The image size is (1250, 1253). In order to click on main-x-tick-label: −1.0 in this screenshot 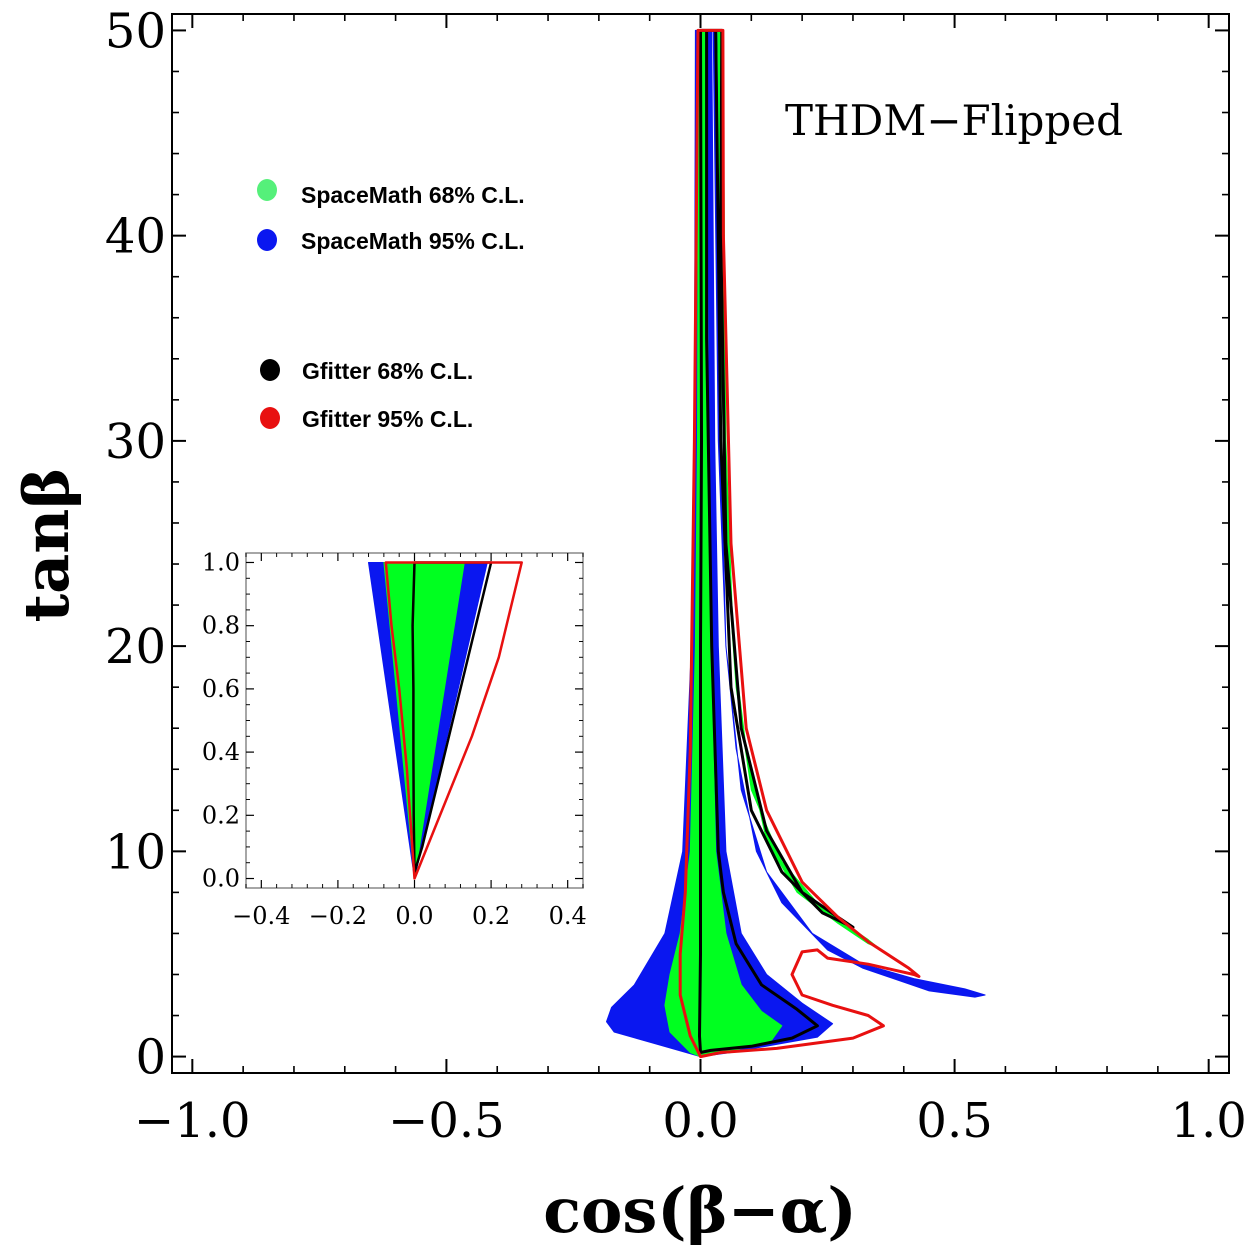, I will do `click(192, 1121)`.